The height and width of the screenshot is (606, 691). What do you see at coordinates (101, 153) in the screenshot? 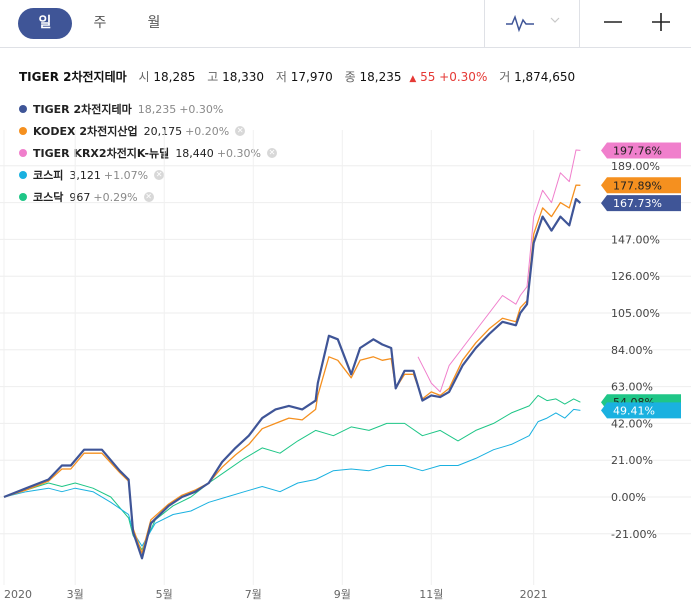
I see `legend-series-name: TIGER KRX2차전지K-뉴딜` at bounding box center [101, 153].